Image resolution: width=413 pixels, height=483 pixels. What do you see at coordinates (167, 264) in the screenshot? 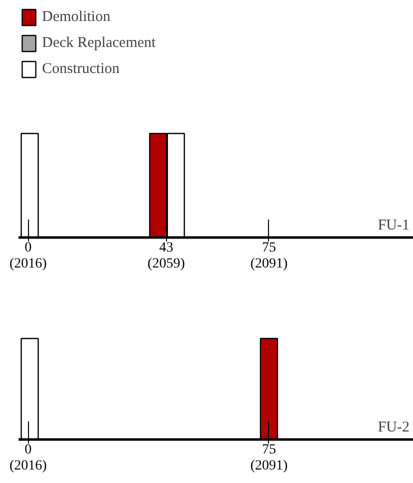
I see `text: (2059)` at bounding box center [167, 264].